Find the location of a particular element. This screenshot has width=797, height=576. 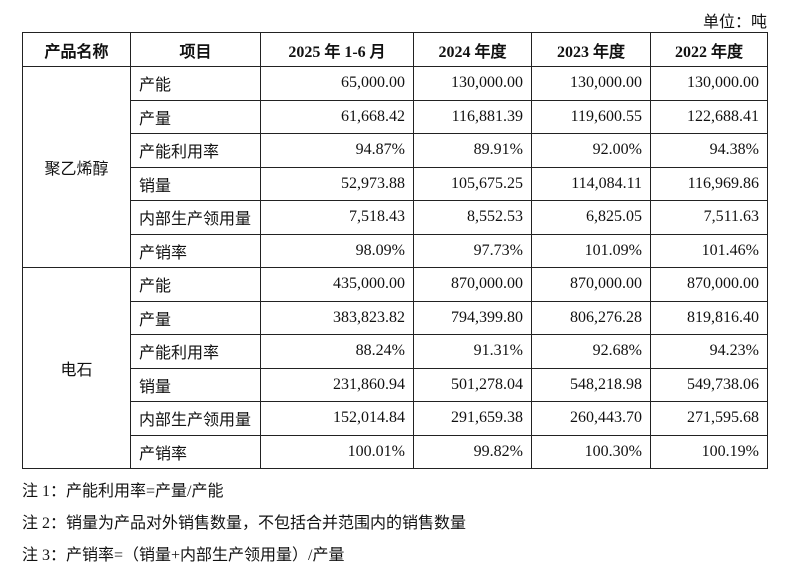

value-cell: 97.73% is located at coordinates (472, 250).